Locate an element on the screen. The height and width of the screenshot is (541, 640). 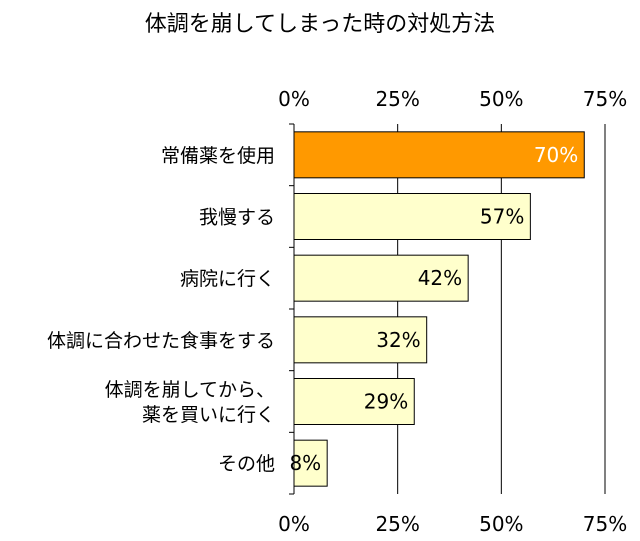
value-label: 57% is located at coordinates (502, 217).